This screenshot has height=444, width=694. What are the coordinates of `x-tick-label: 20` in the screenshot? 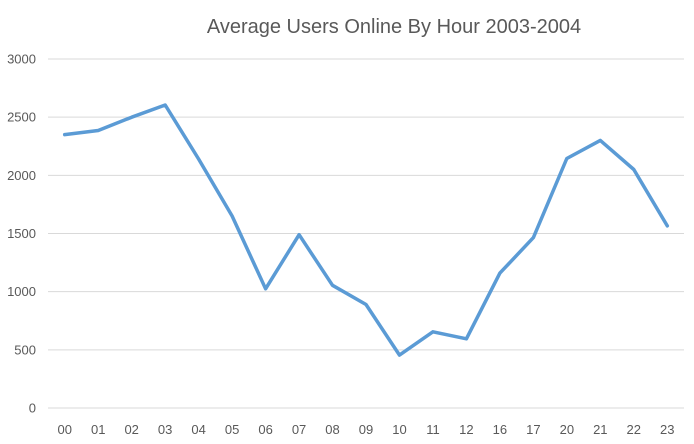 It's located at (567, 429).